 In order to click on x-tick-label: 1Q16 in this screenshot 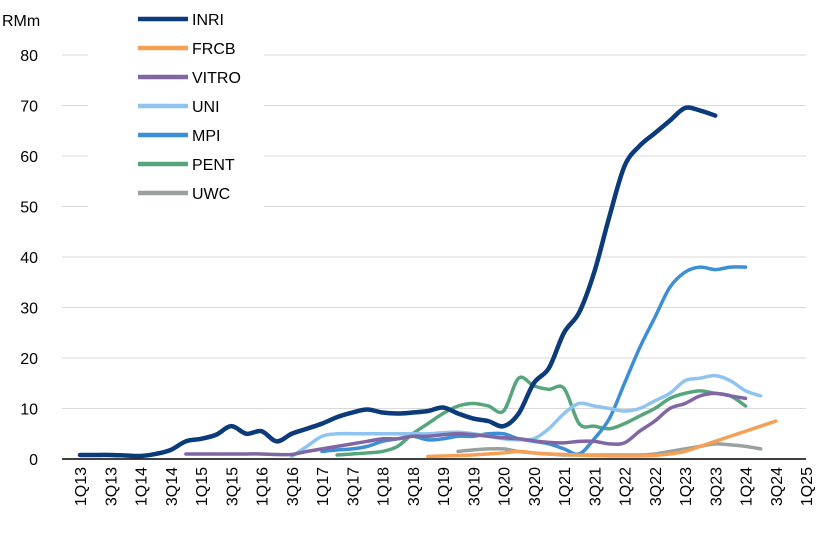, I will do `click(263, 486)`.